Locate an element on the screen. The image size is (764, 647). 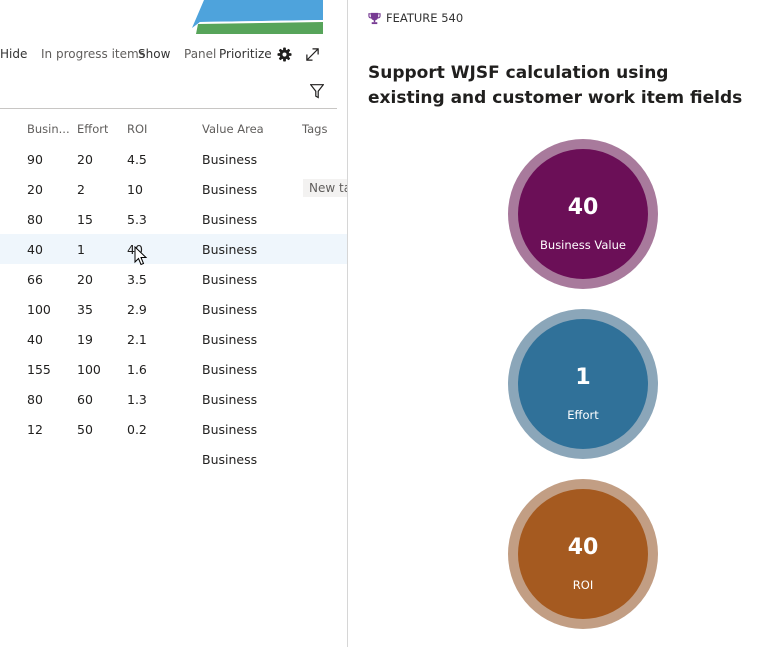
cell-business-value: 12 is located at coordinates (35, 429).